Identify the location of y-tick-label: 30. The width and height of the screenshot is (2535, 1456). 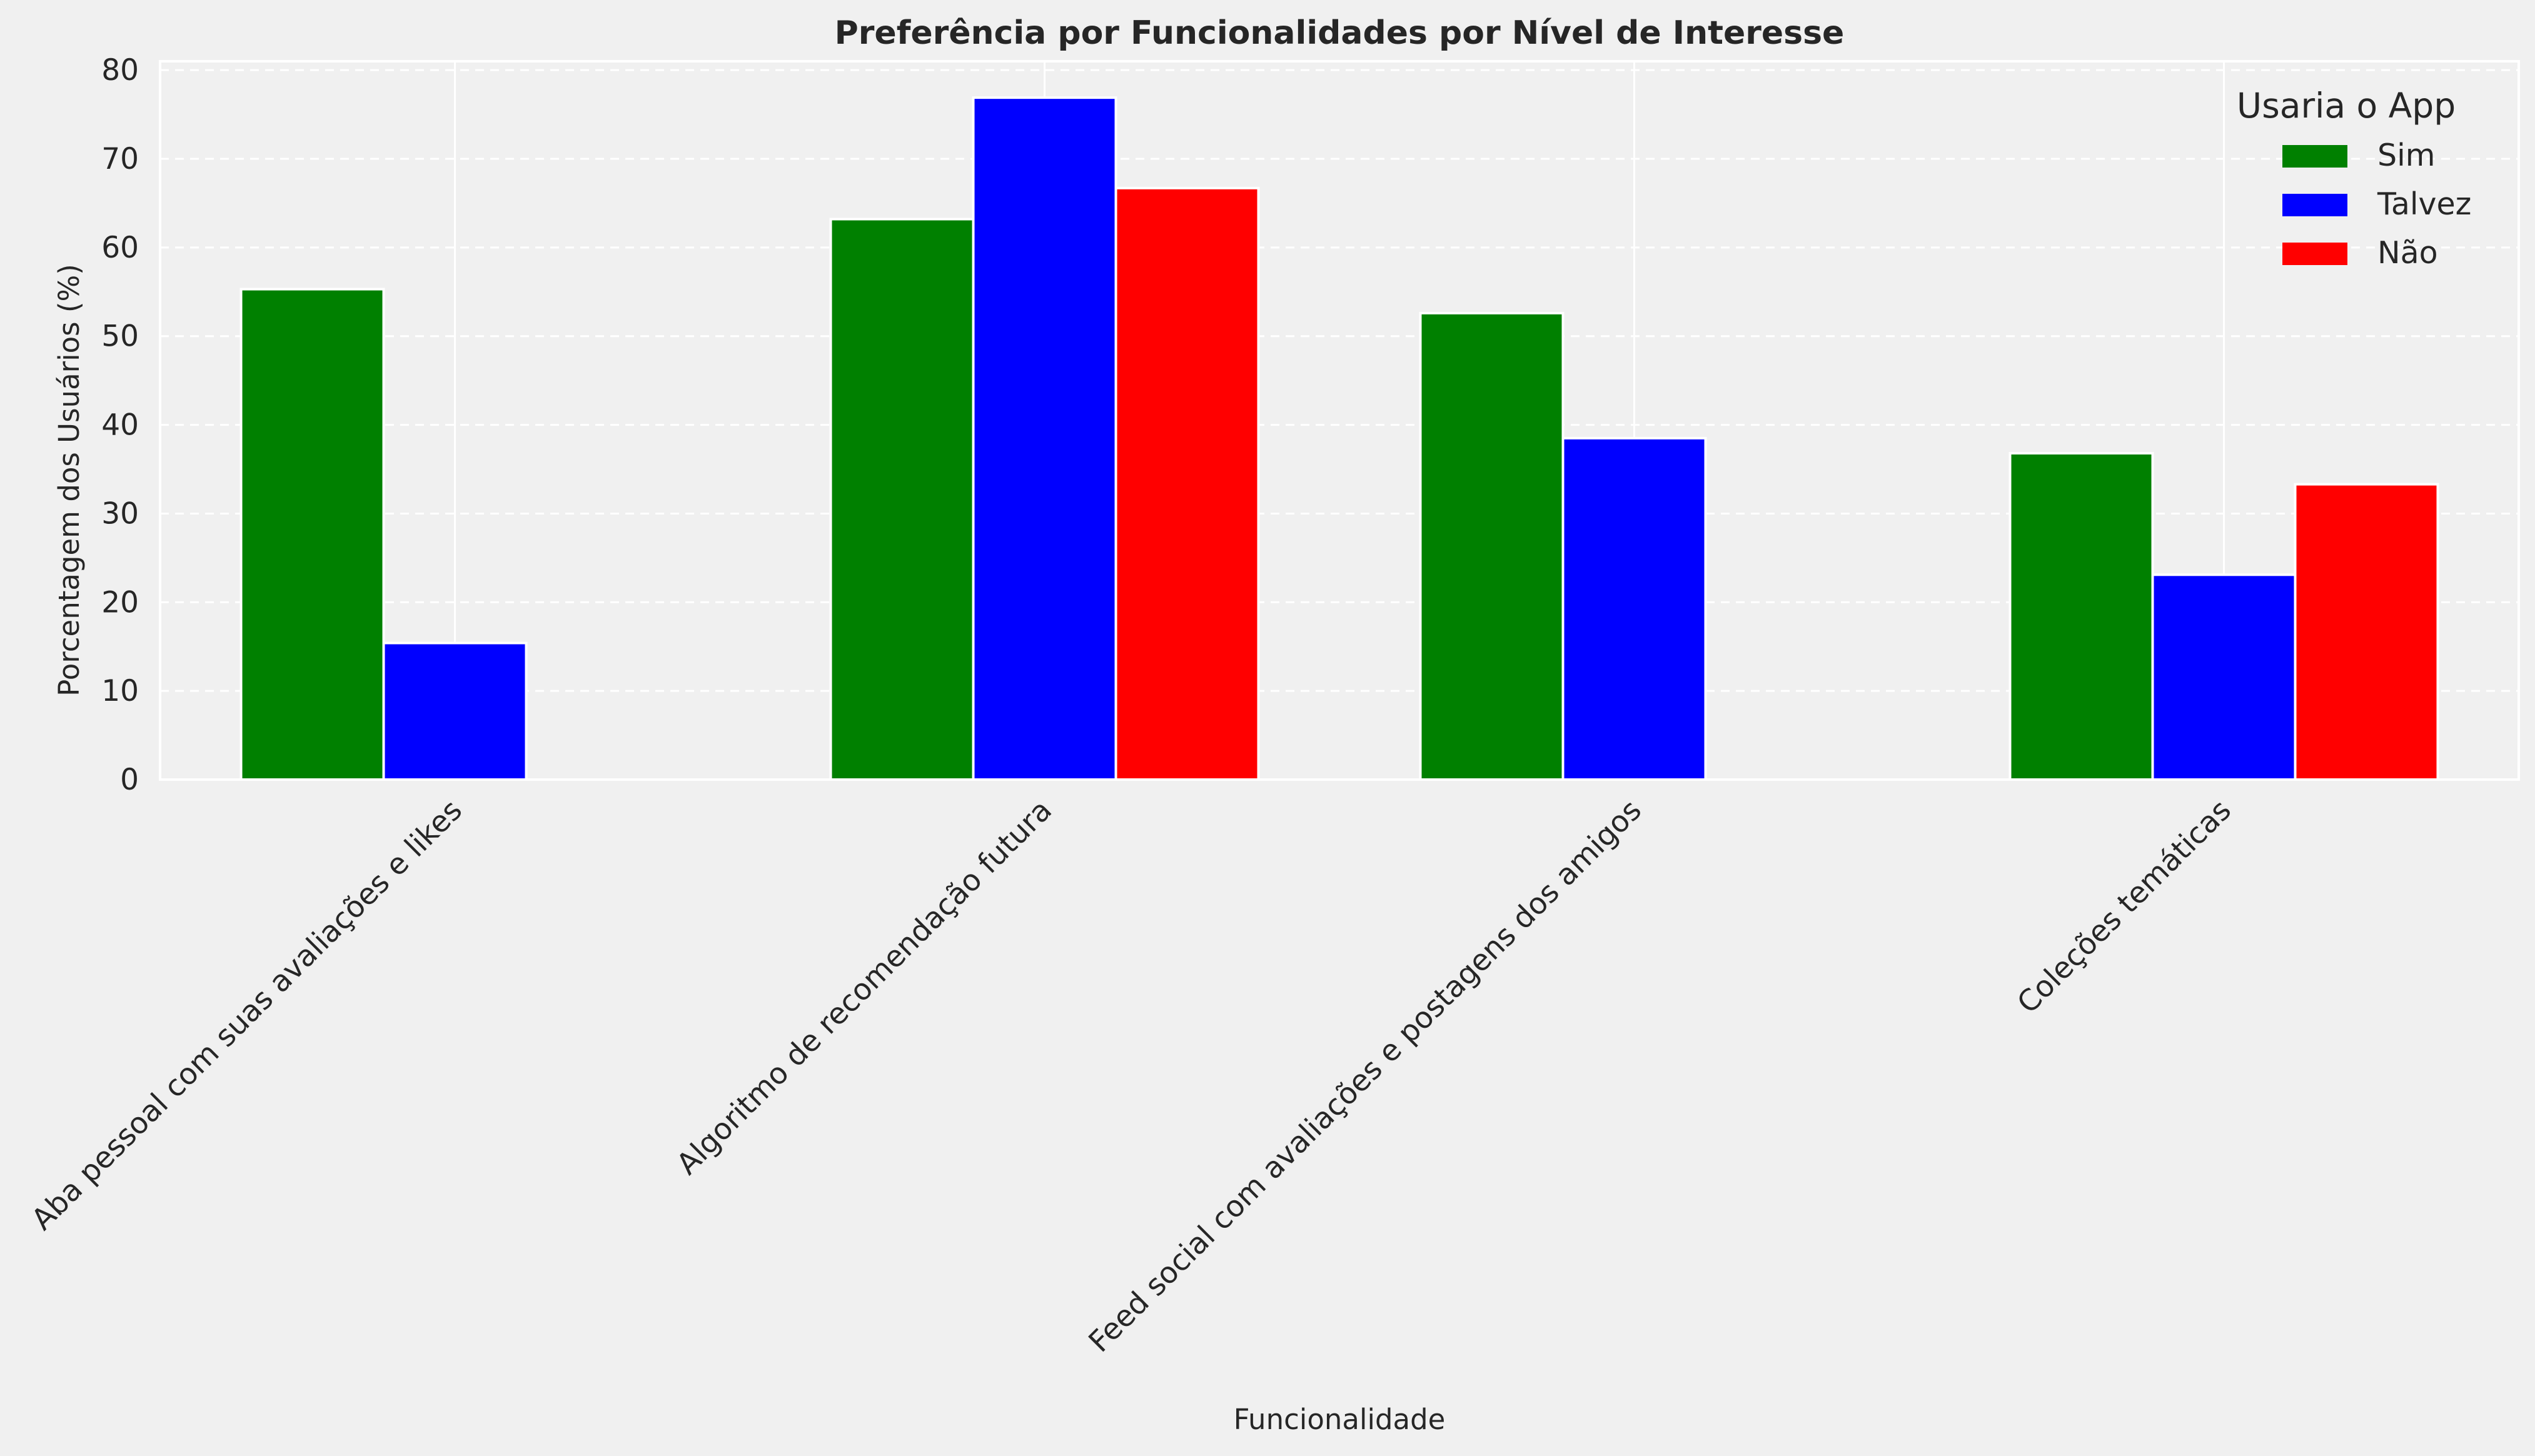
(120, 513).